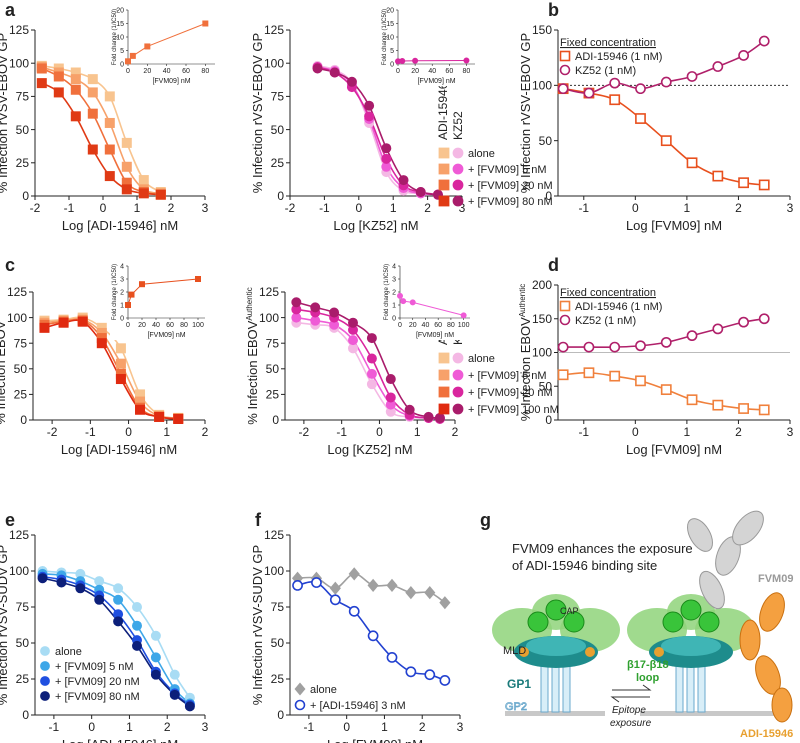 The image size is (800, 743). Describe the element at coordinates (5, 113) in the screenshot. I see `y-axis-label: % Infection rVSV-EBOV GP` at that location.